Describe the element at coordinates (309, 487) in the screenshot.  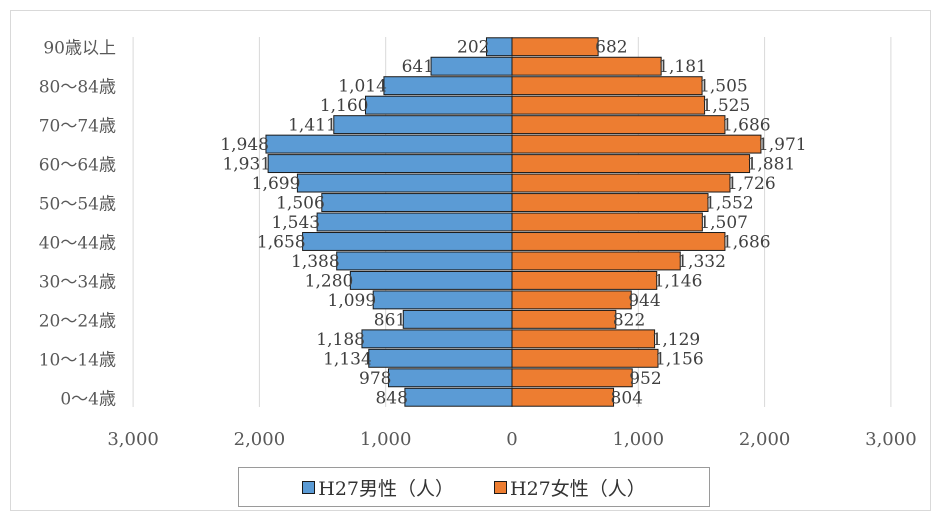
I see `legend-swatch-male` at that location.